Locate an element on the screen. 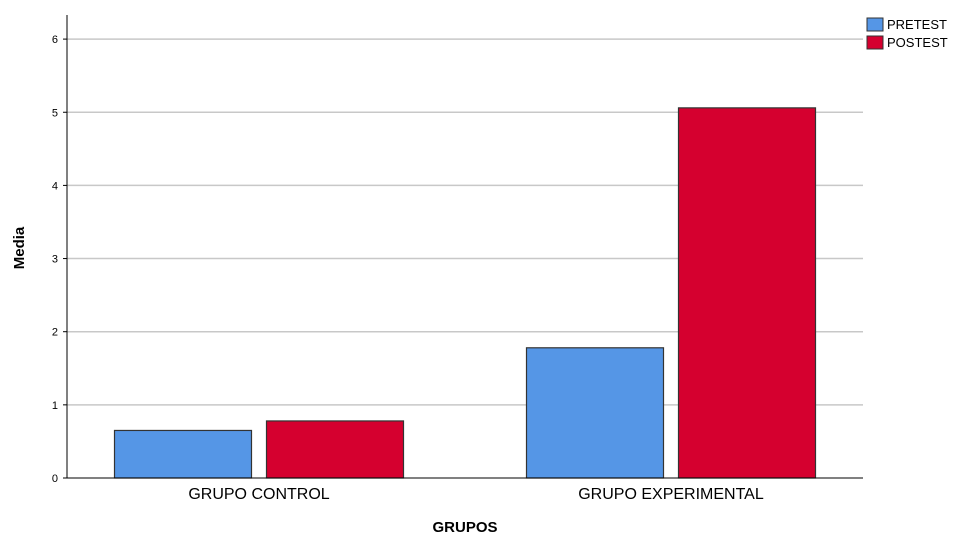 Image resolution: width=971 pixels, height=535 pixels. y-tick-label: 3 is located at coordinates (55, 260).